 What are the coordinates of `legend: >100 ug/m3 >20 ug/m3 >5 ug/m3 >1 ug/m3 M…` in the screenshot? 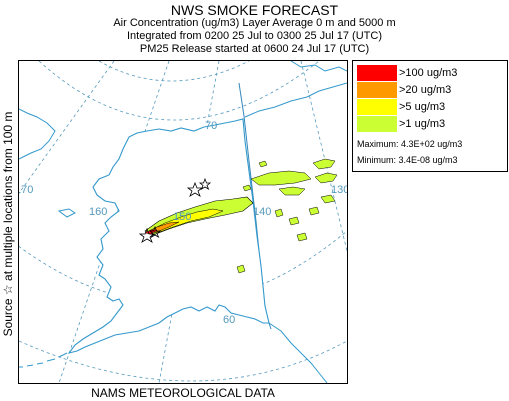 It's located at (430, 116).